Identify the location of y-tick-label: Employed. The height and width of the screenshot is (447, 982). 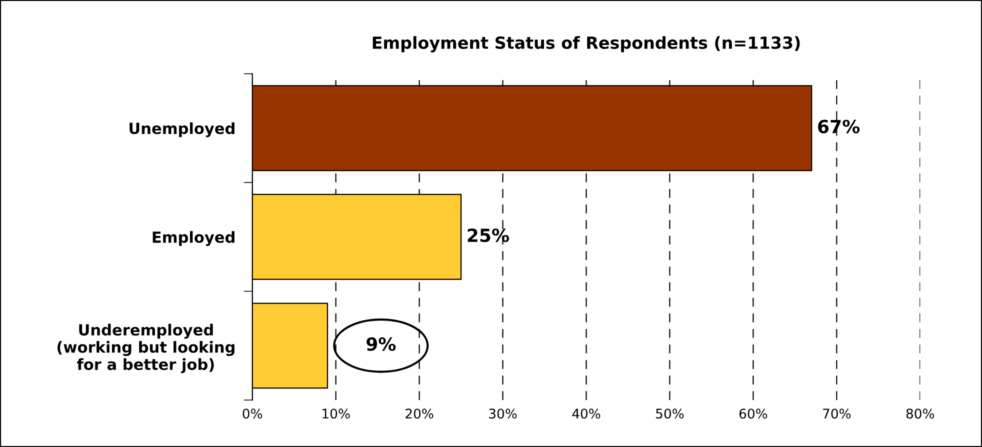
(193, 238).